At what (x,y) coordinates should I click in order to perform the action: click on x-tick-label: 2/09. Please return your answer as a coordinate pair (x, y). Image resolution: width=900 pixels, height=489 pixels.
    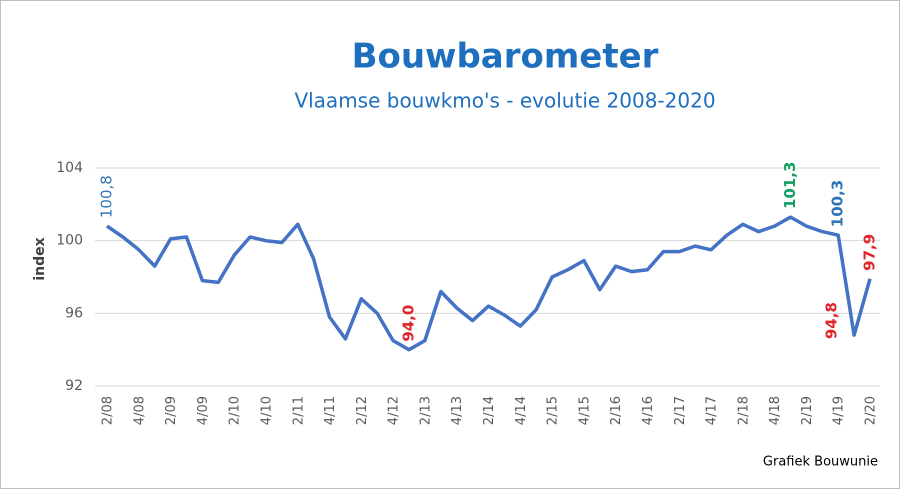
    Looking at the image, I should click on (171, 410).